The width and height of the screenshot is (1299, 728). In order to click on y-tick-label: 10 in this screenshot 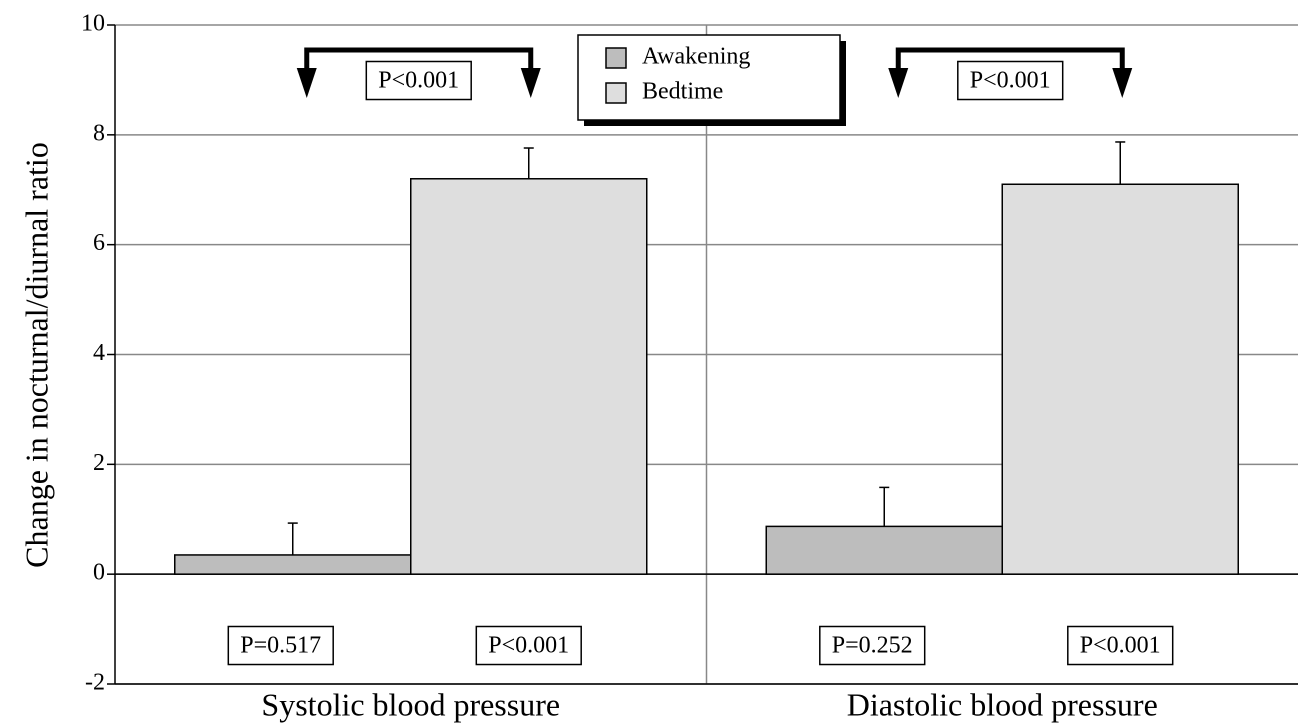, I will do `click(93, 24)`.